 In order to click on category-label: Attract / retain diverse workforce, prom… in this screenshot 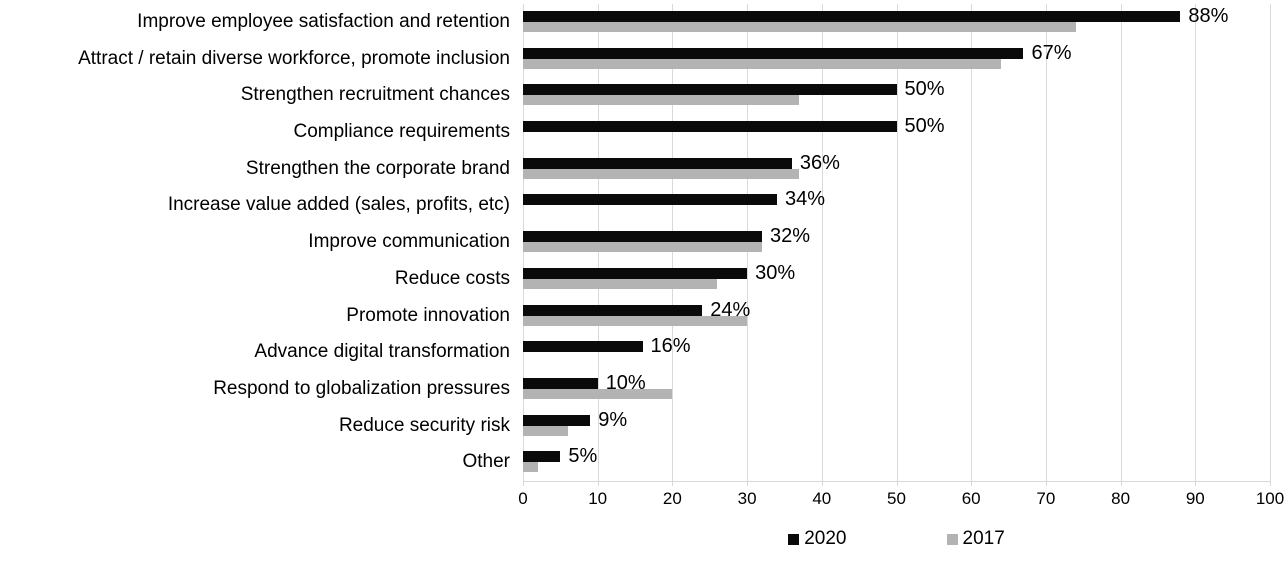, I will do `click(294, 58)`.